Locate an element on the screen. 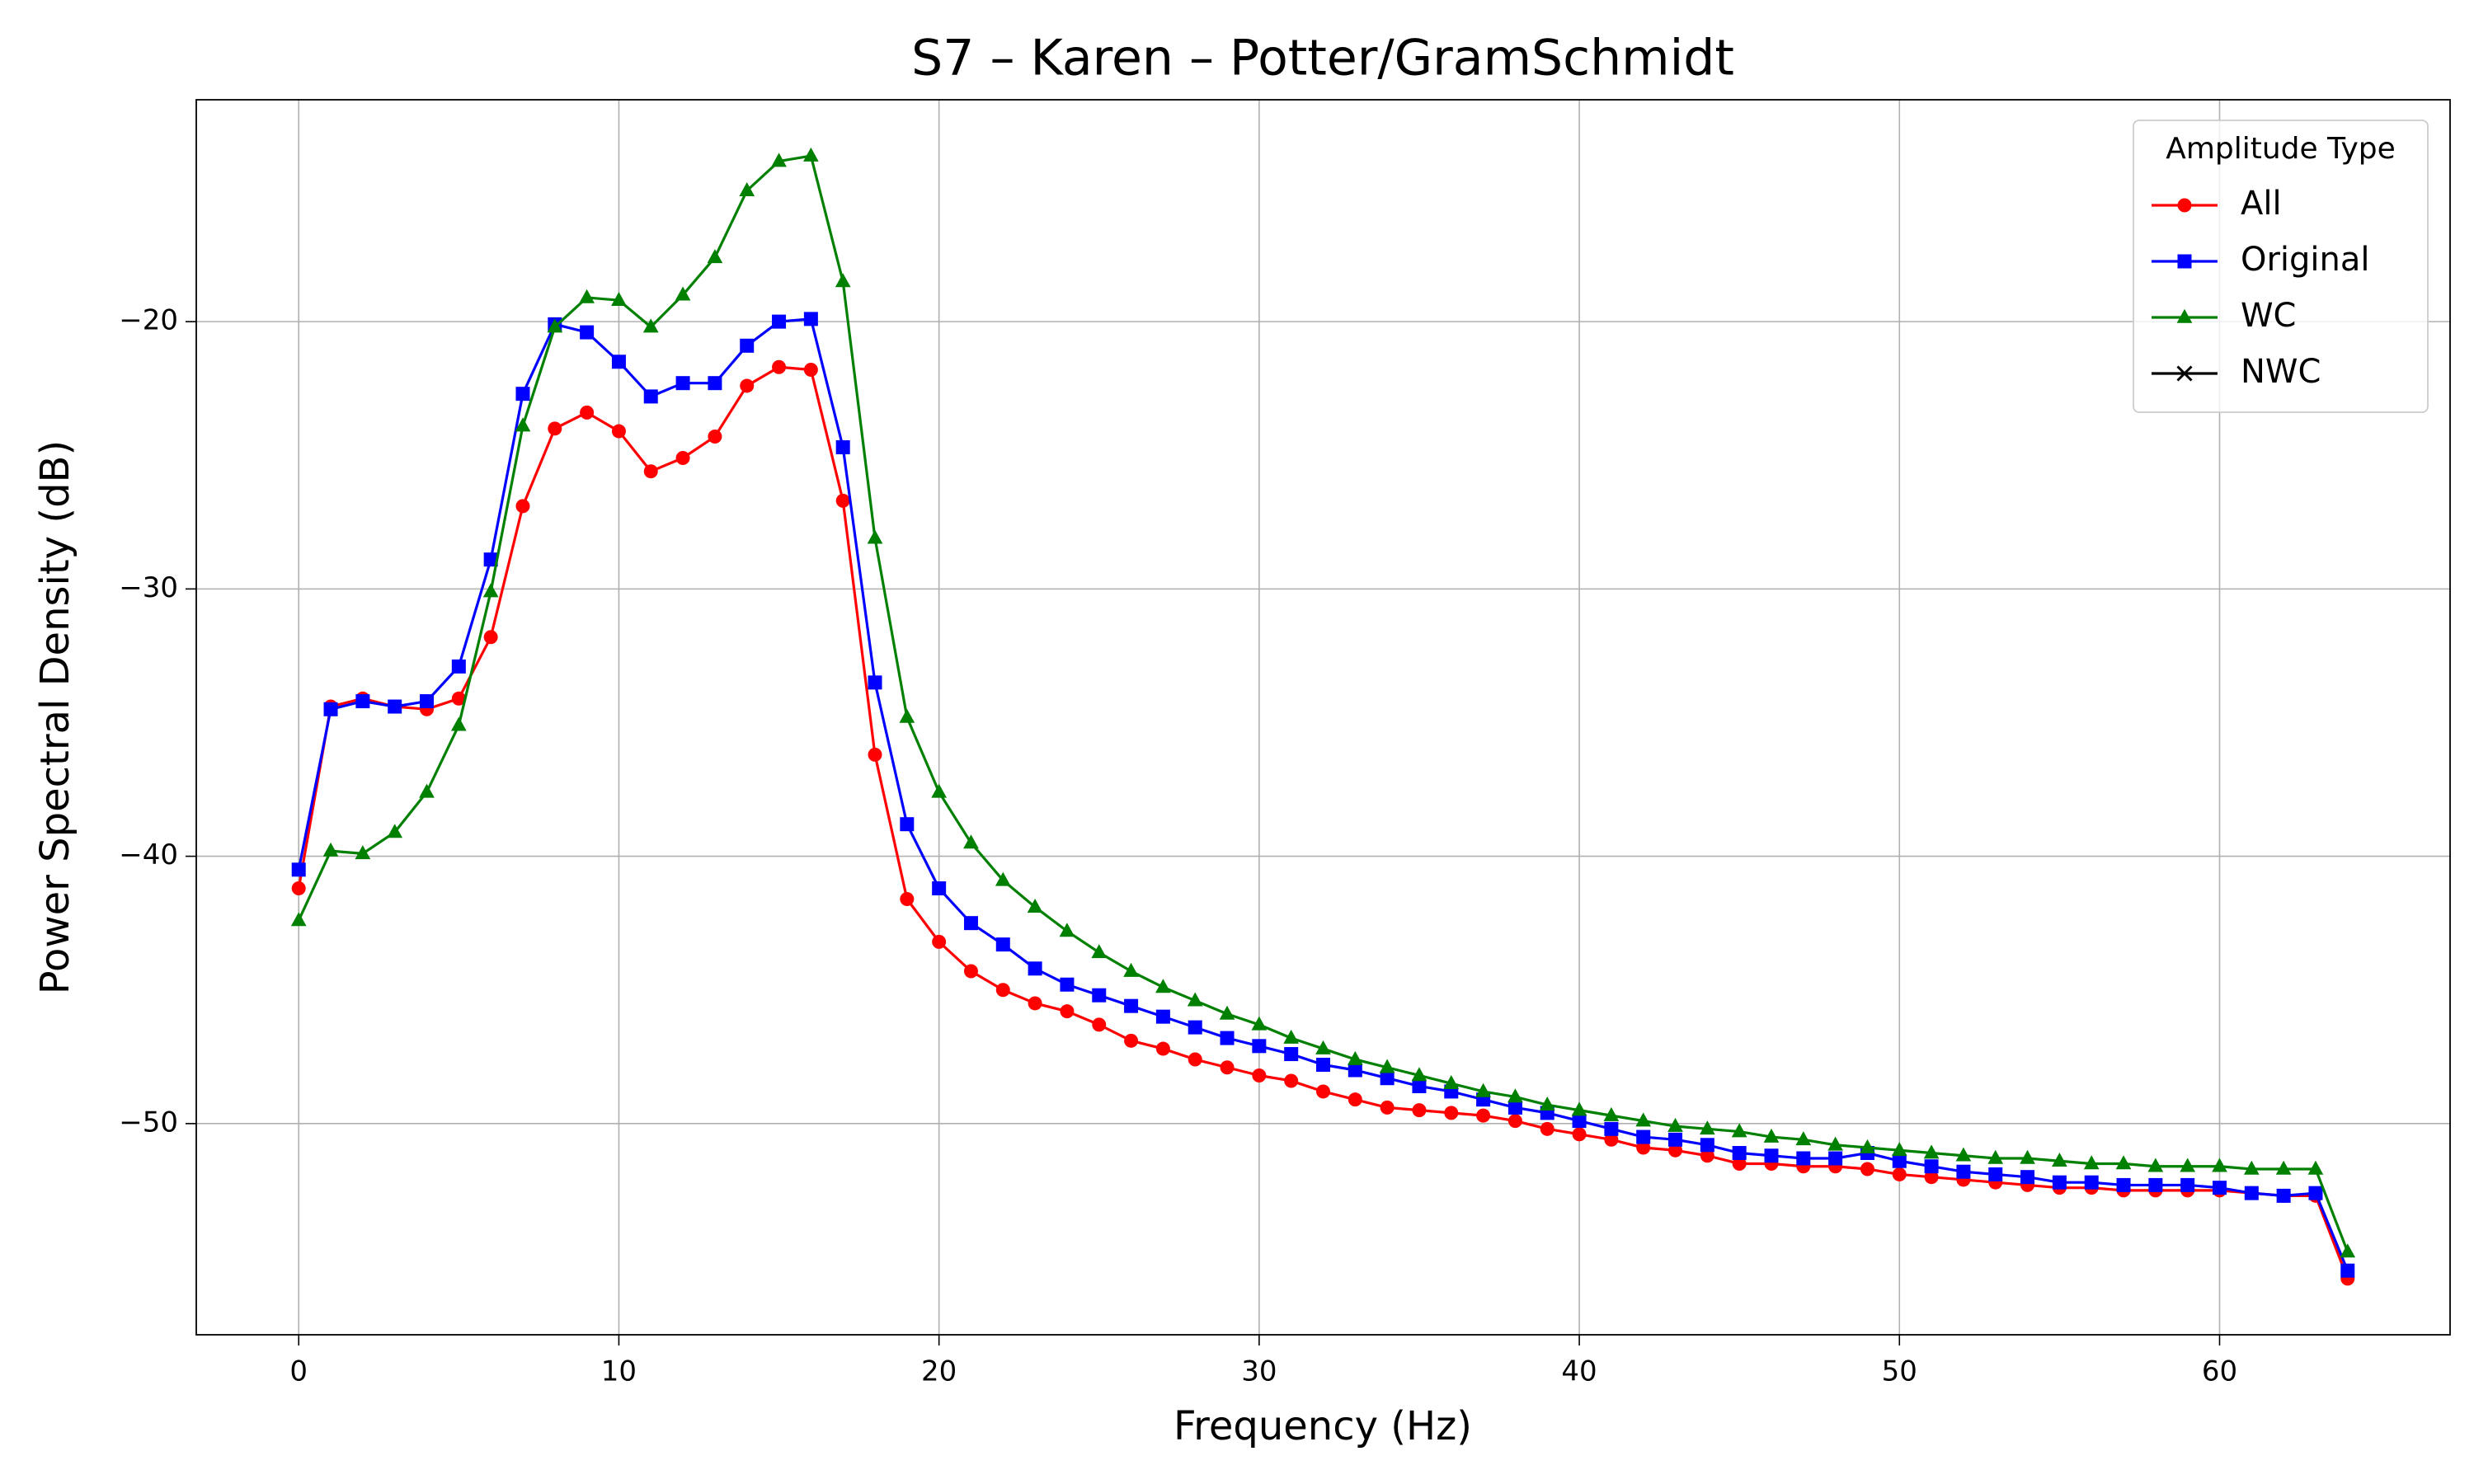  legend-label: WC is located at coordinates (2268, 316).